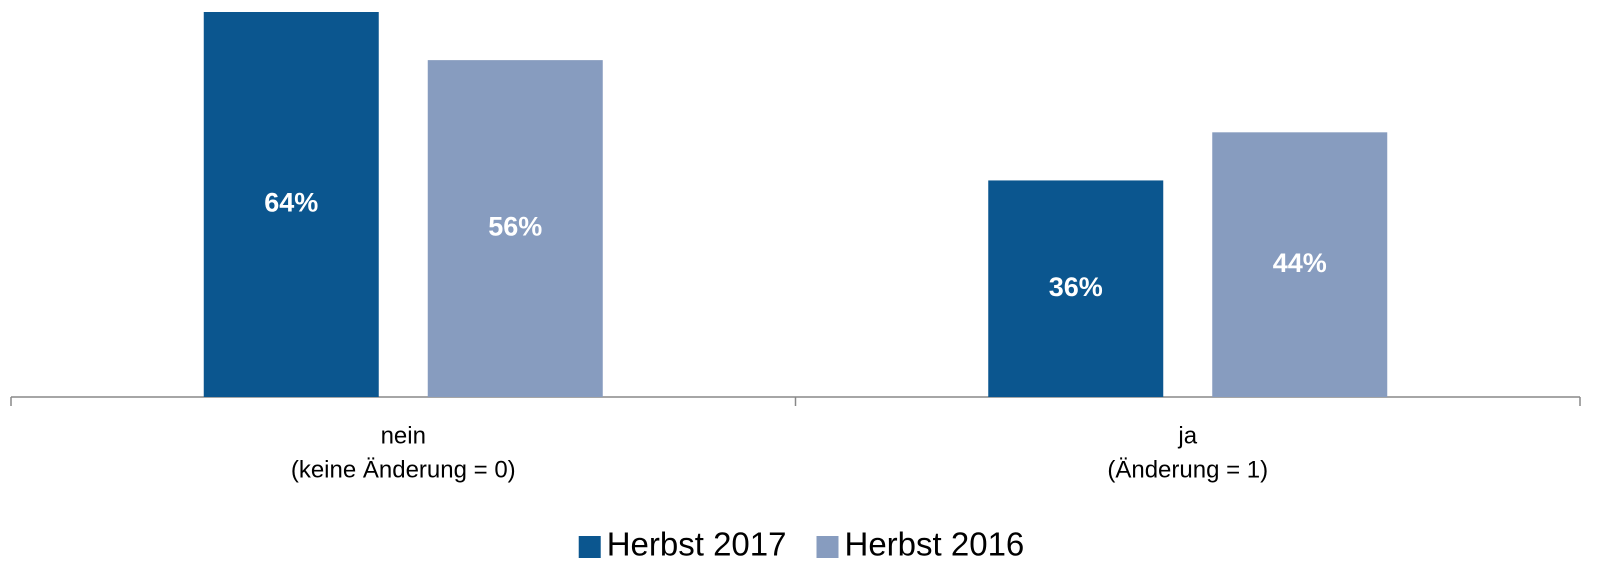 The height and width of the screenshot is (572, 1603). What do you see at coordinates (403, 469) in the screenshot?
I see `x-tick-label: (keine Änderung = 0)` at bounding box center [403, 469].